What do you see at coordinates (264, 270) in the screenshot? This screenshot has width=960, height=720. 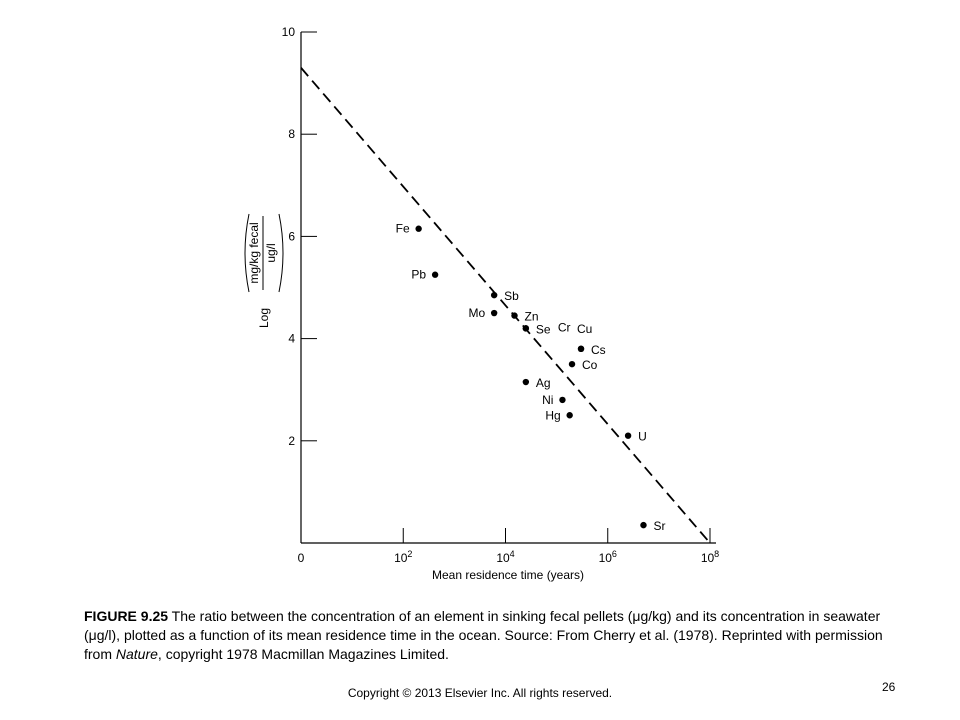 I see `y-axis-title: Log mg/kg fecal ug/l` at bounding box center [264, 270].